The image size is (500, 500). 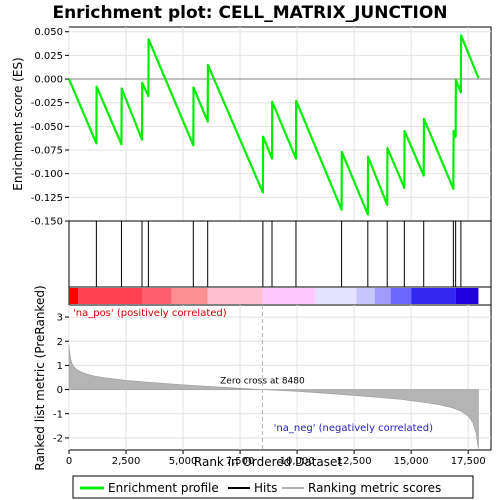 What do you see at coordinates (249, 13) in the screenshot?
I see `chart-title: Enrichment plot: CELL_MATRIX_JUNCTION` at bounding box center [249, 13].